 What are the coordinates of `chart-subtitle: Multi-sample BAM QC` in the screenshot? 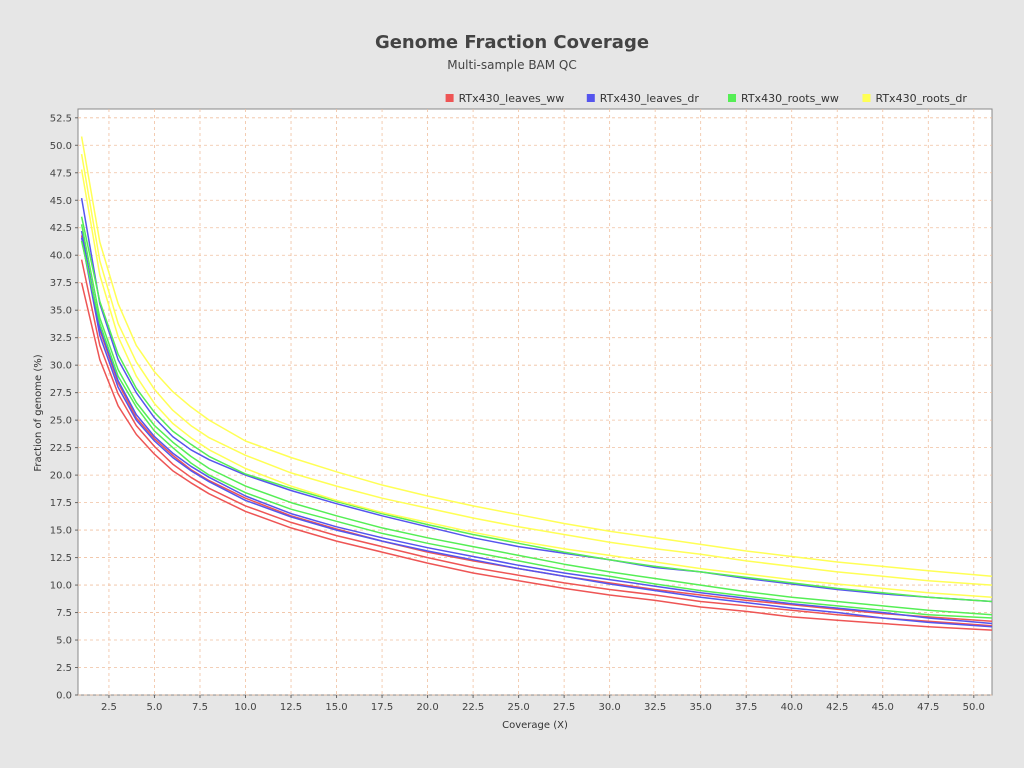 It's located at (512, 65).